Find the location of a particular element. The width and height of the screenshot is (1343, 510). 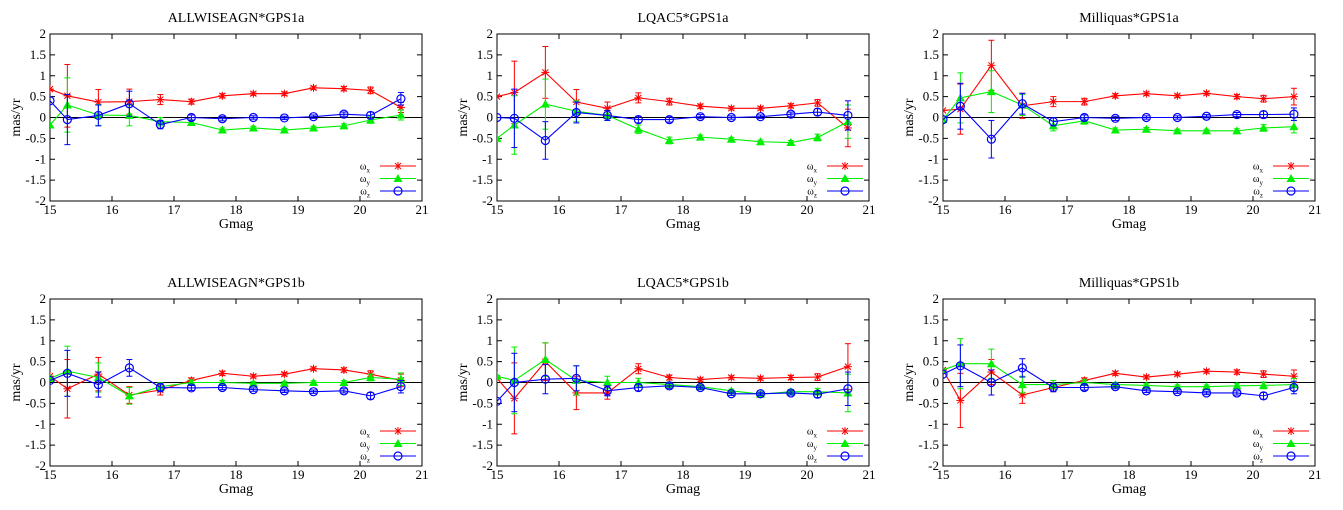

y-tick-label: -1 is located at coordinates (933, 423).